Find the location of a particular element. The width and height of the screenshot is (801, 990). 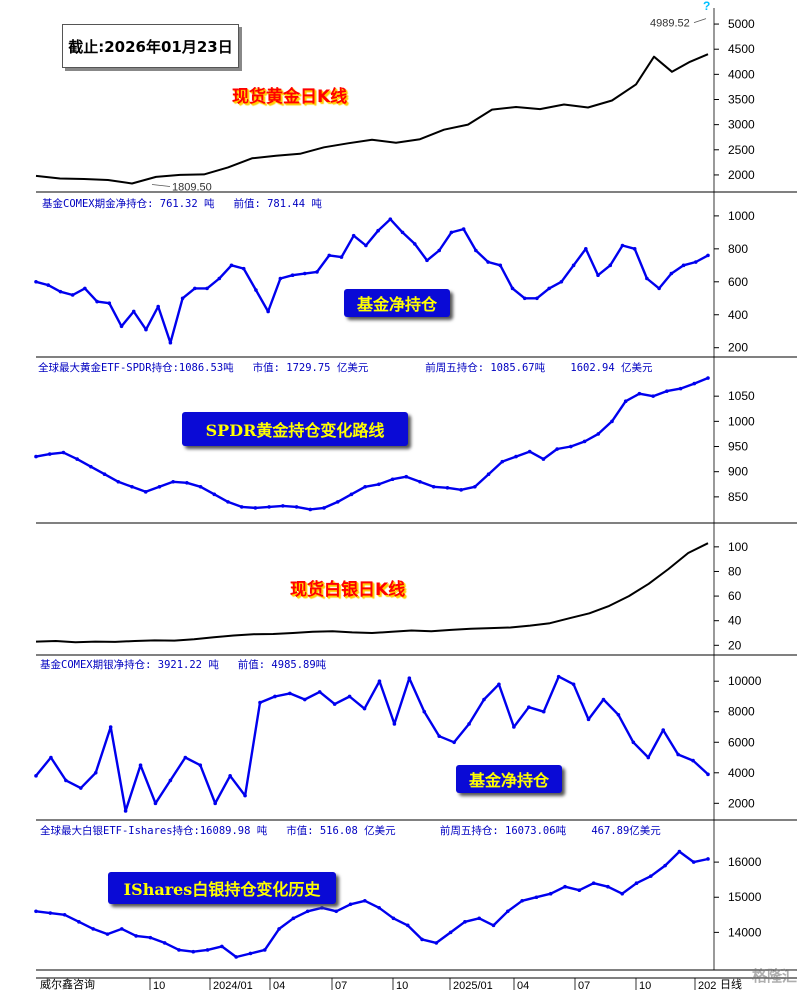

panel-silver_ishares_holdings: 14000 15000 16000 is located at coordinates (415, 895).